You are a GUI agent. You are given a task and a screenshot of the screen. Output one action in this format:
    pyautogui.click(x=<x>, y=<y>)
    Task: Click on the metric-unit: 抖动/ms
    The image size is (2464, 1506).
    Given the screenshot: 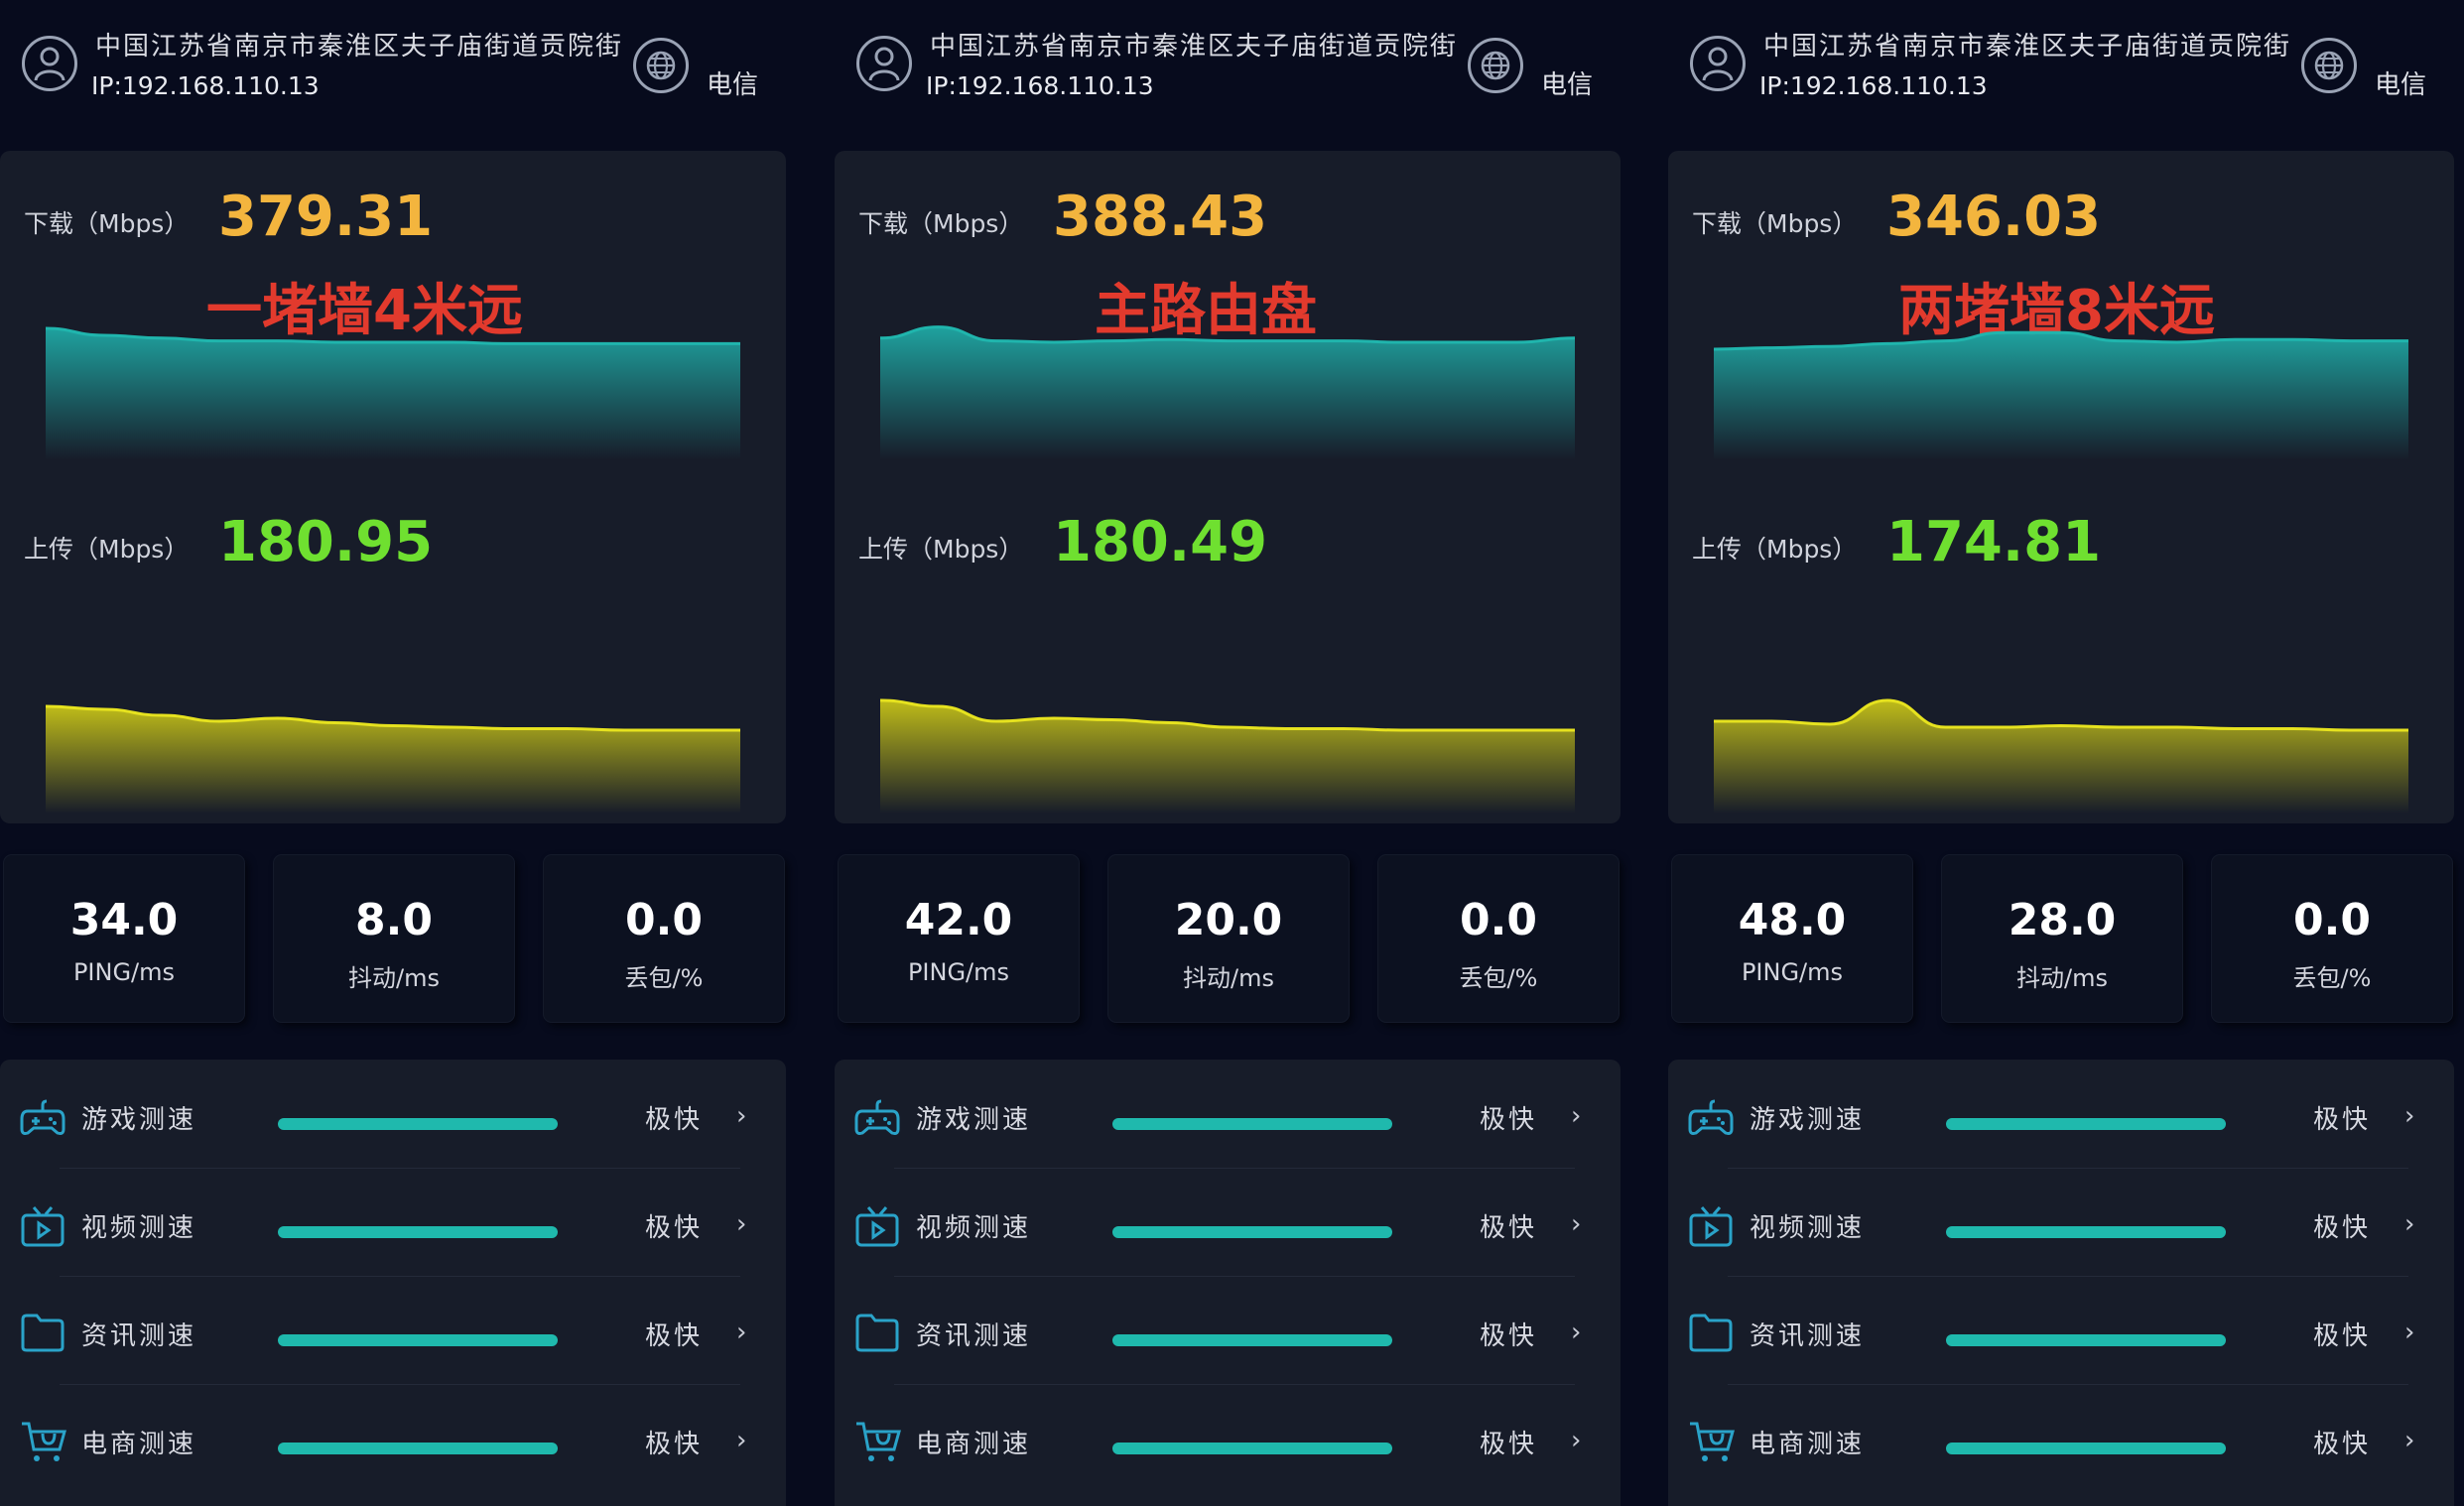 What is the action you would take?
    pyautogui.click(x=394, y=978)
    